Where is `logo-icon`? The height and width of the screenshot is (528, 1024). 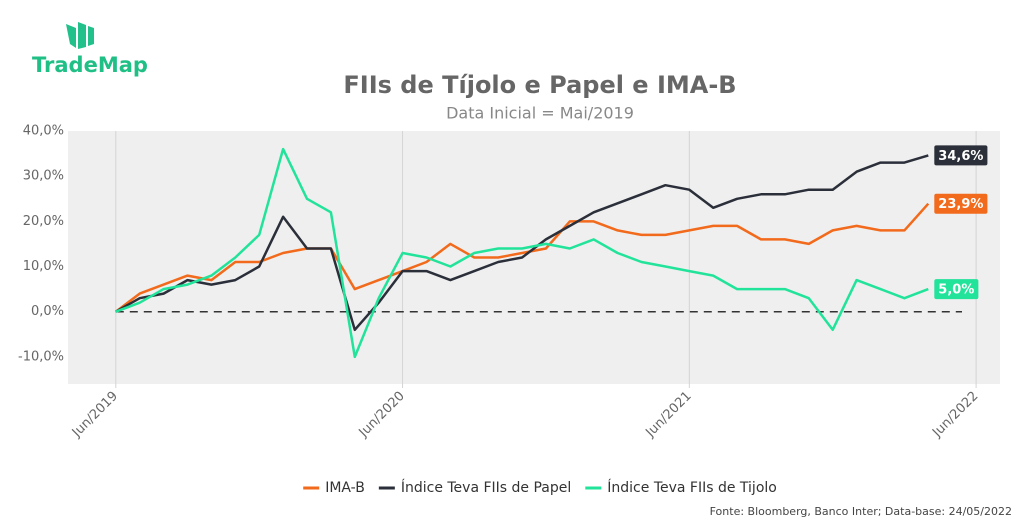
logo-icon is located at coordinates (80, 35).